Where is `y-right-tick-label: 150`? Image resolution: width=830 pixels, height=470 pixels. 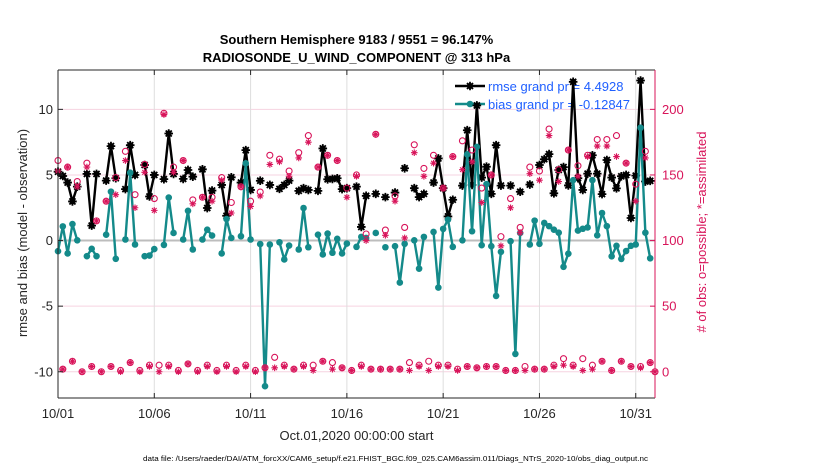
y-right-tick-label: 150 is located at coordinates (673, 174).